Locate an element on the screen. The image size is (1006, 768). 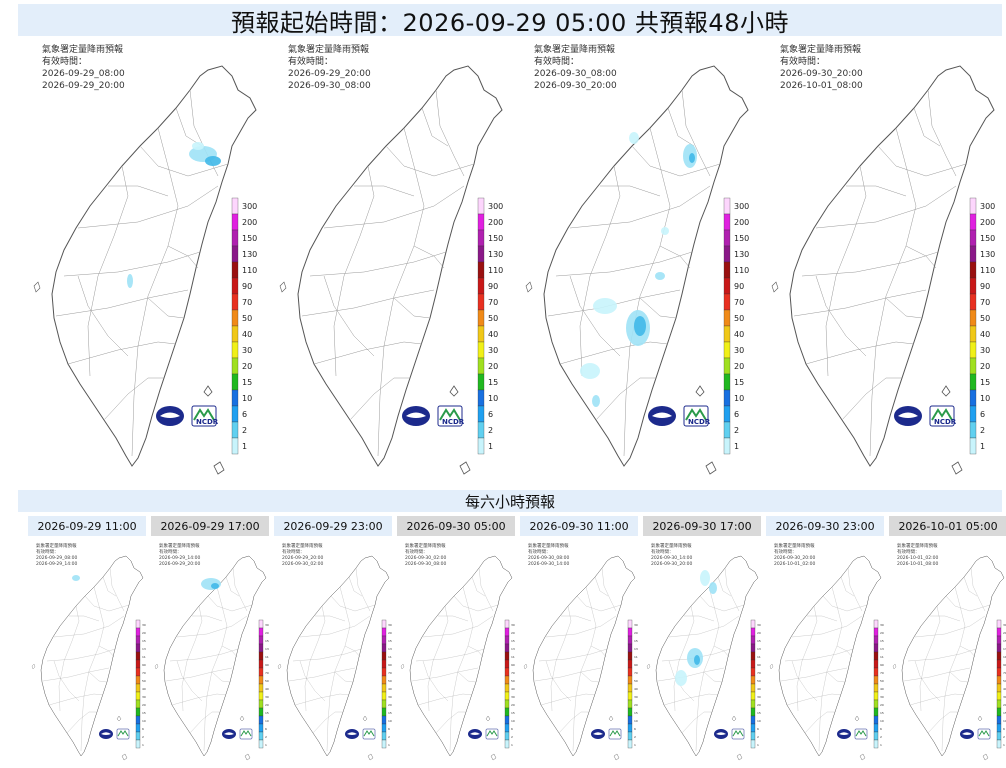
caption-to: 2026-09-30_14:00 is located at coordinates (549, 564).